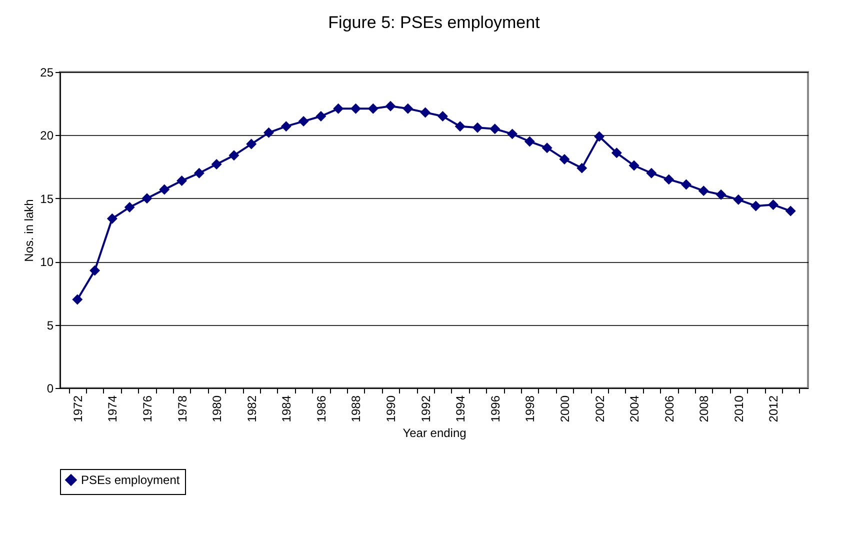 The image size is (848, 544). Describe the element at coordinates (130, 480) in the screenshot. I see `legend-label: PSEs employment` at that location.